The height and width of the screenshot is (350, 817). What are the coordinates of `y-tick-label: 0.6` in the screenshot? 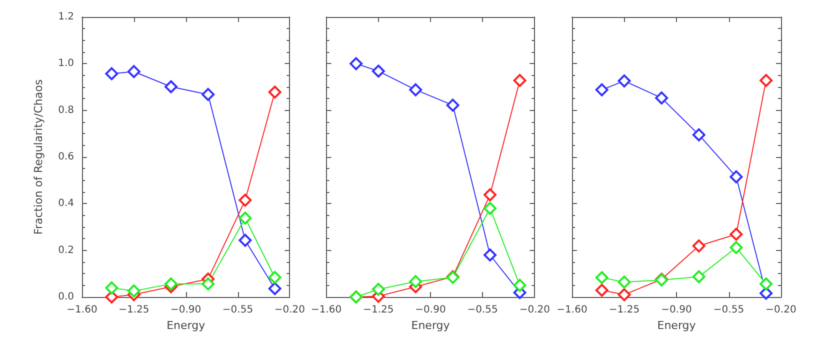 It's located at (66, 157).